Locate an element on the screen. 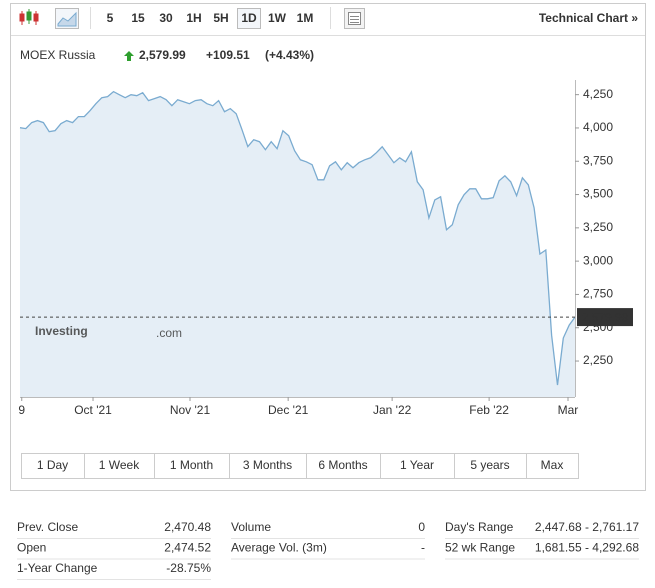 The image size is (655, 588). x-tick-label: Nov '21 is located at coordinates (190, 410).